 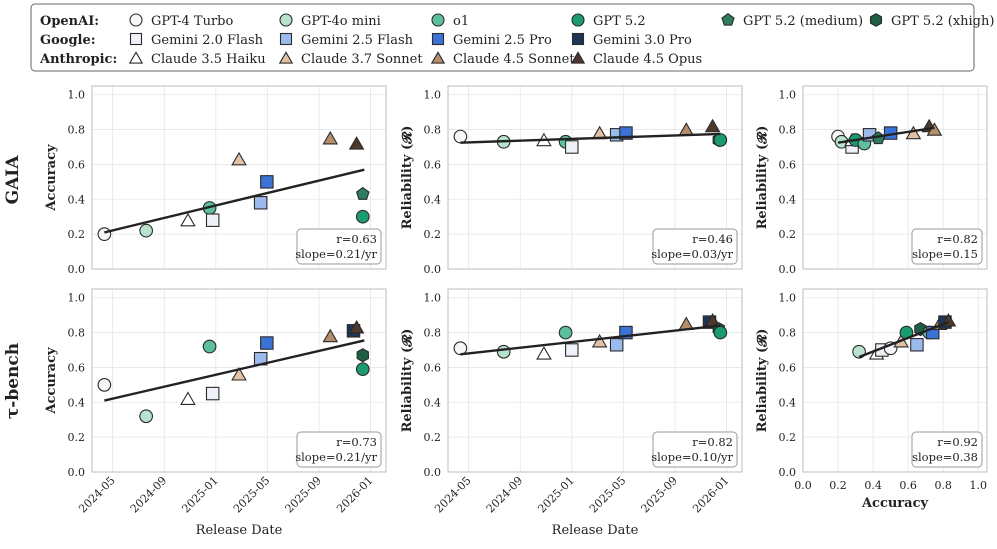 I want to click on stats-r-value: r=0.92, so click(x=957, y=442).